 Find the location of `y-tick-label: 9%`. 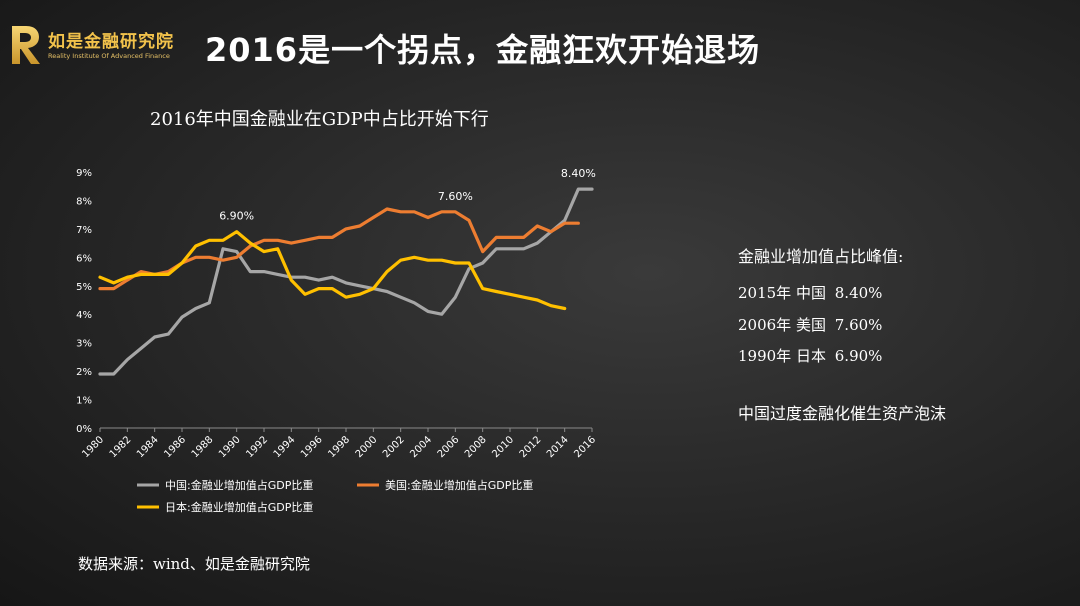

y-tick-label: 9% is located at coordinates (84, 173).